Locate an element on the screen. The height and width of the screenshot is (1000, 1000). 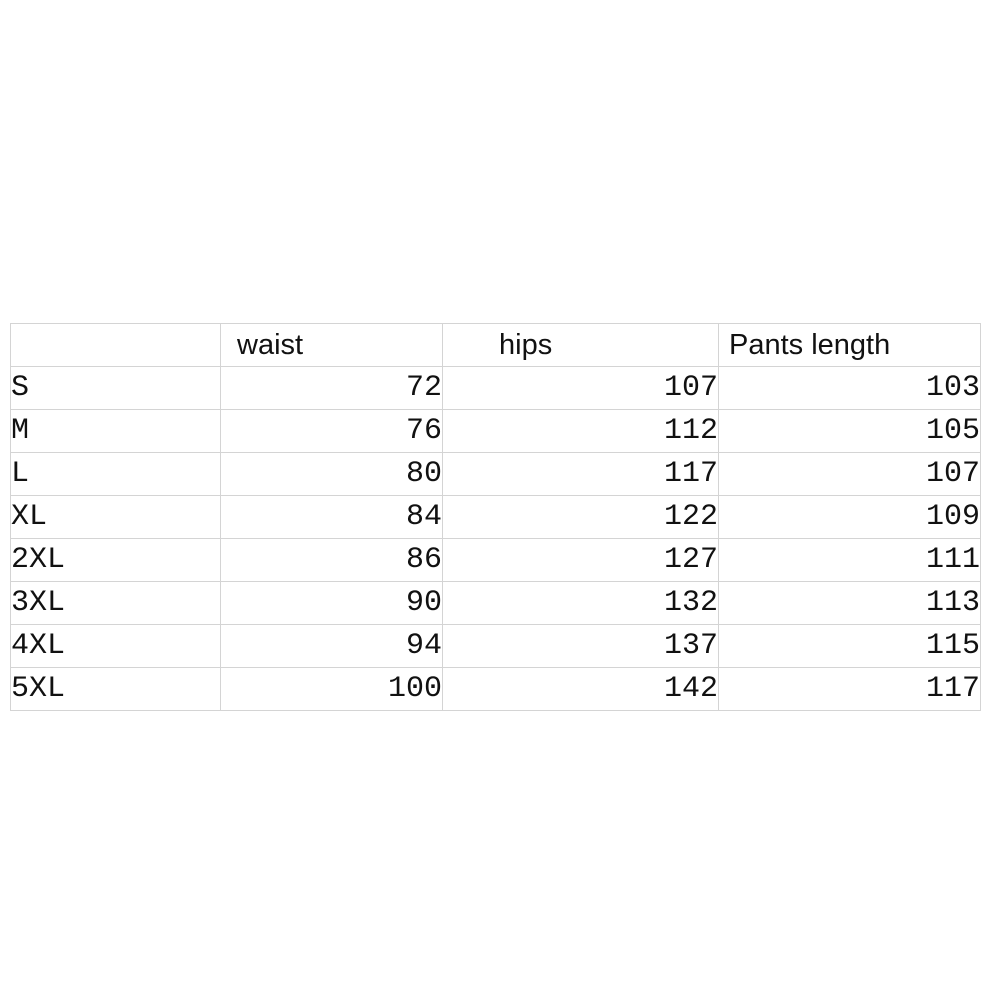
table-row: M 76 112 105 is located at coordinates (495, 431).